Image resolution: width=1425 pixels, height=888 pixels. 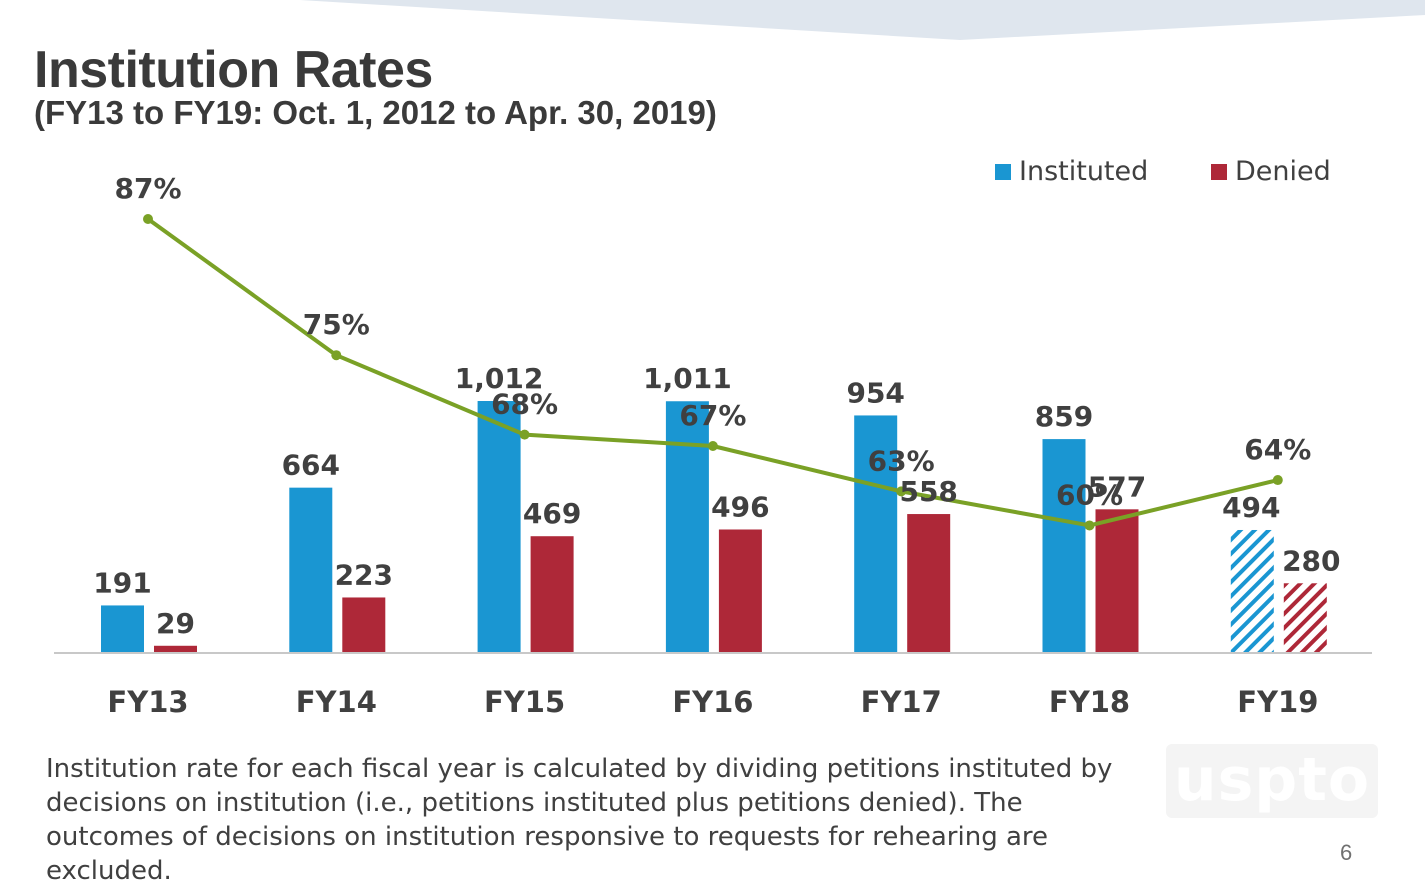 I want to click on label-instituted-fy14: 664, so click(x=311, y=465).